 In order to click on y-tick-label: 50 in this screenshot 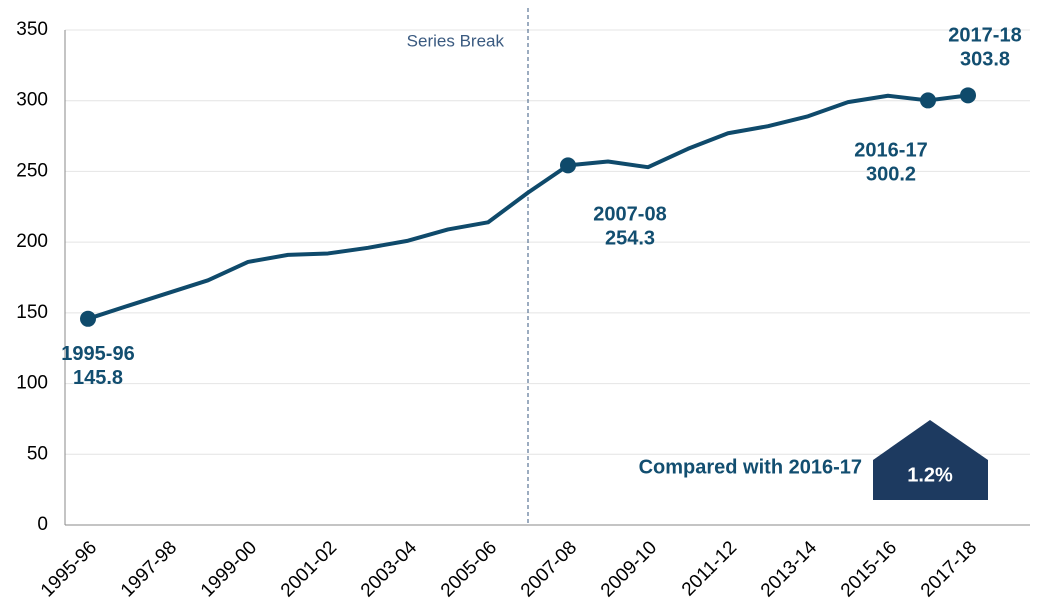, I will do `click(37, 453)`.